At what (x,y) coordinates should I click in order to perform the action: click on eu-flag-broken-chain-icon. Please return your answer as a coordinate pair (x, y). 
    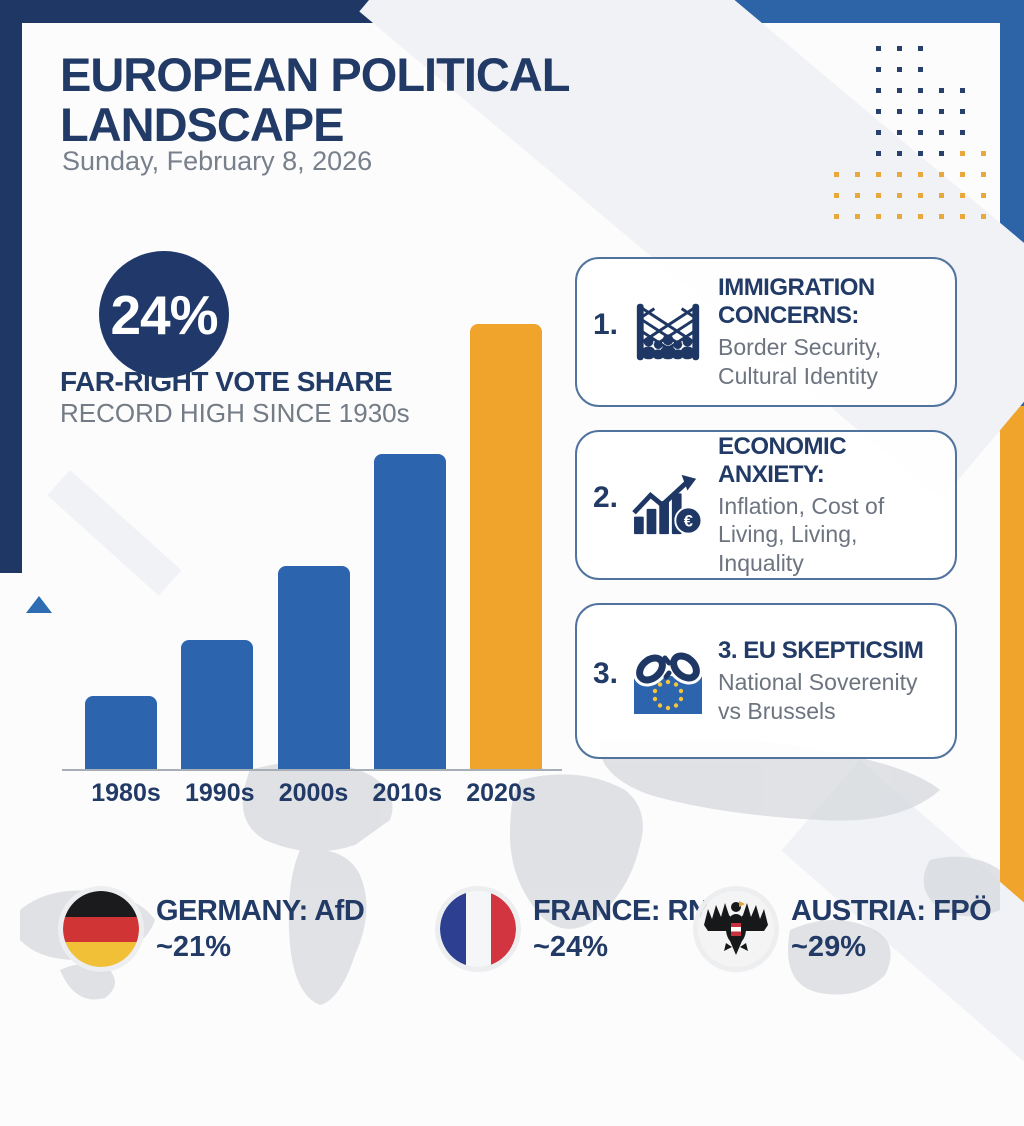
    Looking at the image, I should click on (668, 681).